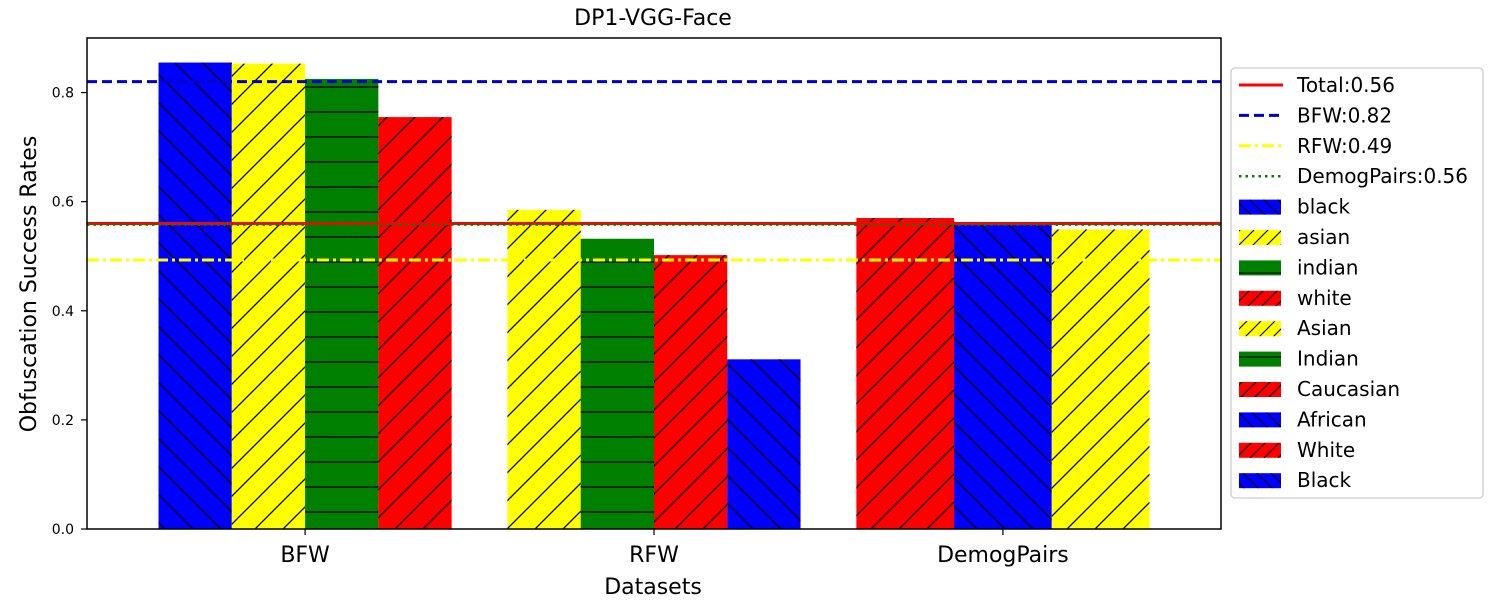 The height and width of the screenshot is (600, 1500). What do you see at coordinates (1382, 176) in the screenshot?
I see `legend-label-demogpairs-0-56: DemogPairs:0.56` at bounding box center [1382, 176].